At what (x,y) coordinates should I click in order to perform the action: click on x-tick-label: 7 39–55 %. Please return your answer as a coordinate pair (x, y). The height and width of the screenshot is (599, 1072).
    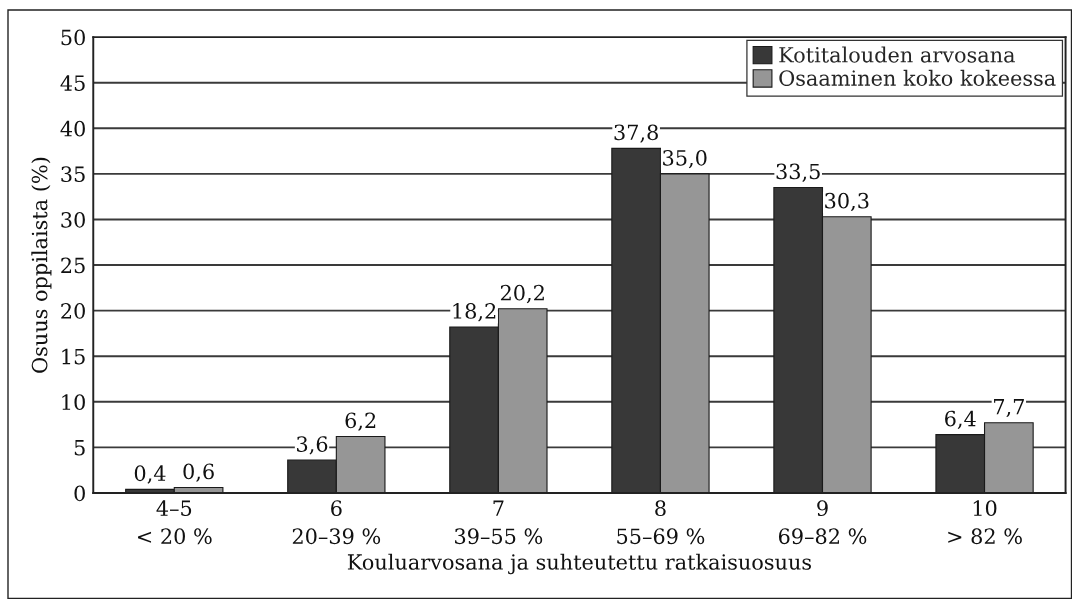
    Looking at the image, I should click on (499, 522).